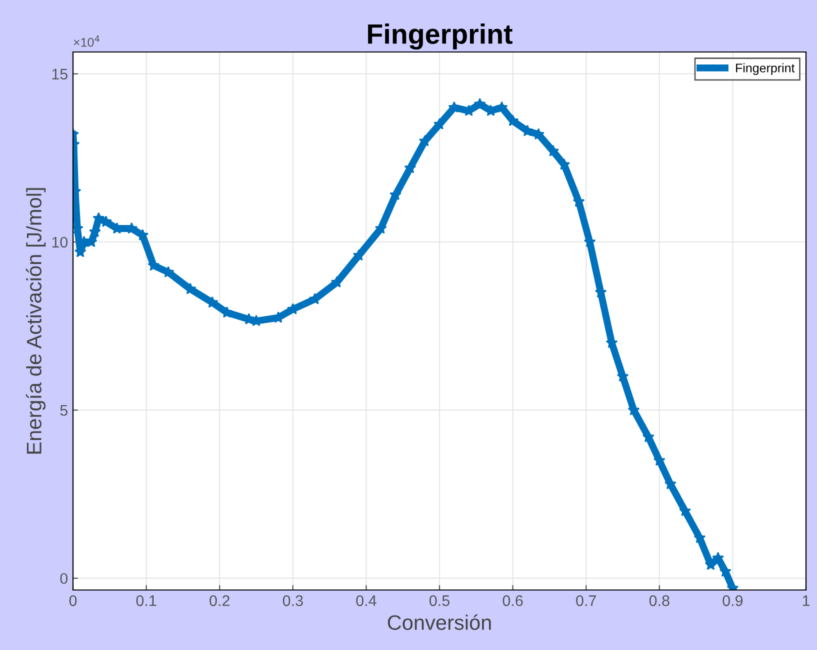 Image resolution: width=817 pixels, height=650 pixels. I want to click on x-tick-label: 0.2, so click(220, 600).